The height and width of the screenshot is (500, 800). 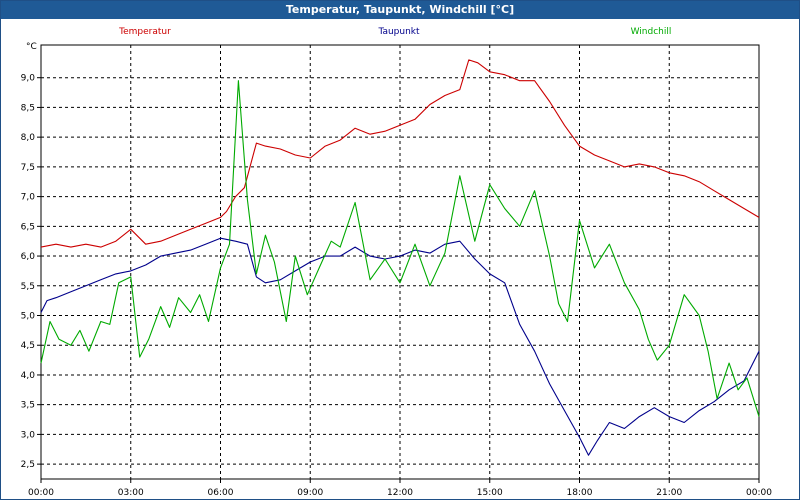 I want to click on y-tick-label: 5,5, so click(x=28, y=287).